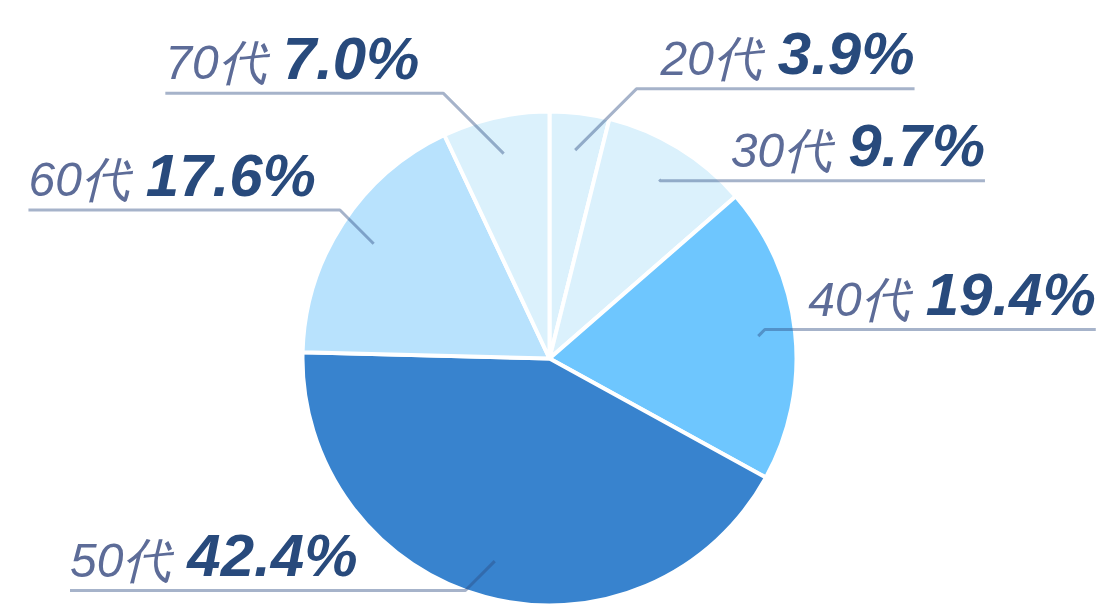  What do you see at coordinates (846, 54) in the screenshot?
I see `data-label: 3.9%` at bounding box center [846, 54].